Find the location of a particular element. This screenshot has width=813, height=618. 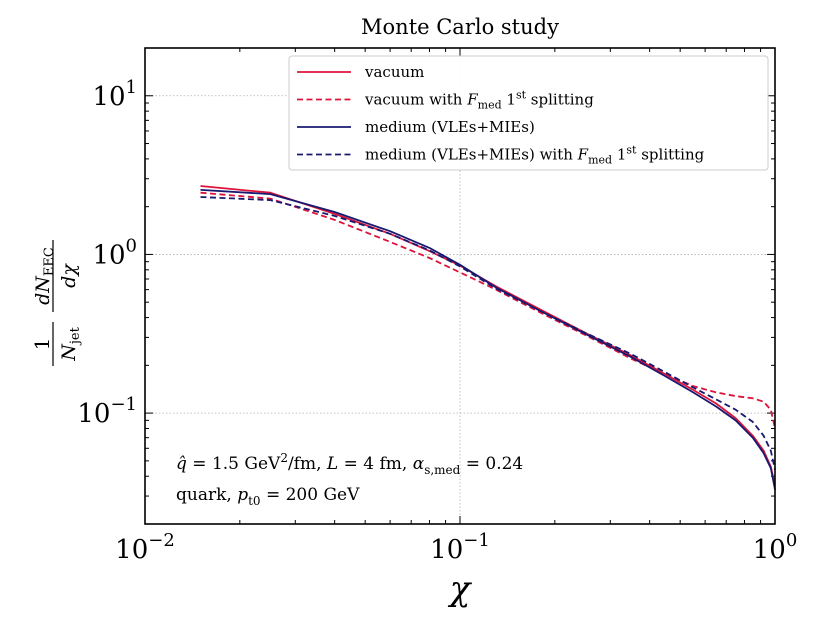

x-tick-label: 10⁰ is located at coordinates (775, 547).